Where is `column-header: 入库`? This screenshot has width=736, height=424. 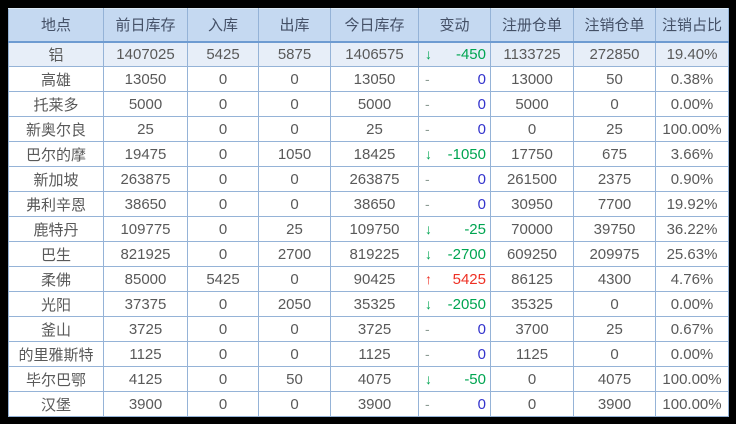
column-header: 入库 is located at coordinates (223, 25).